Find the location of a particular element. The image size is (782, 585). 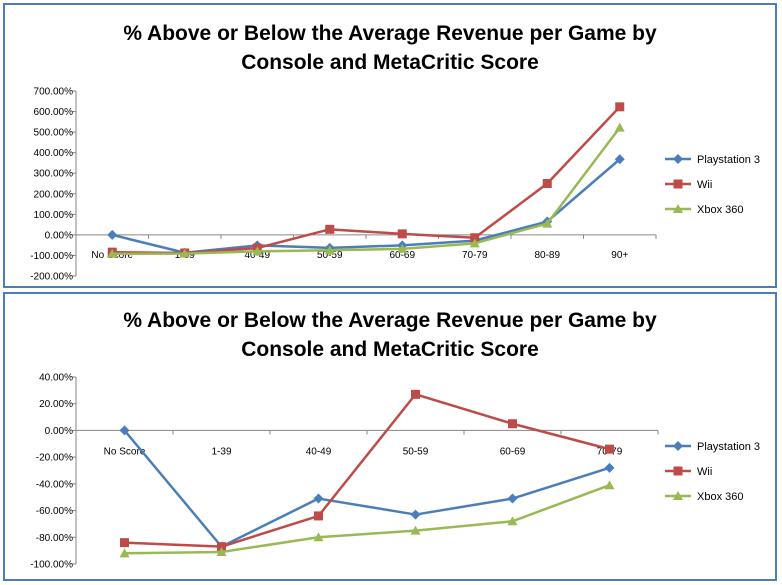

y-tick-label: 20.00% is located at coordinates (56, 404).